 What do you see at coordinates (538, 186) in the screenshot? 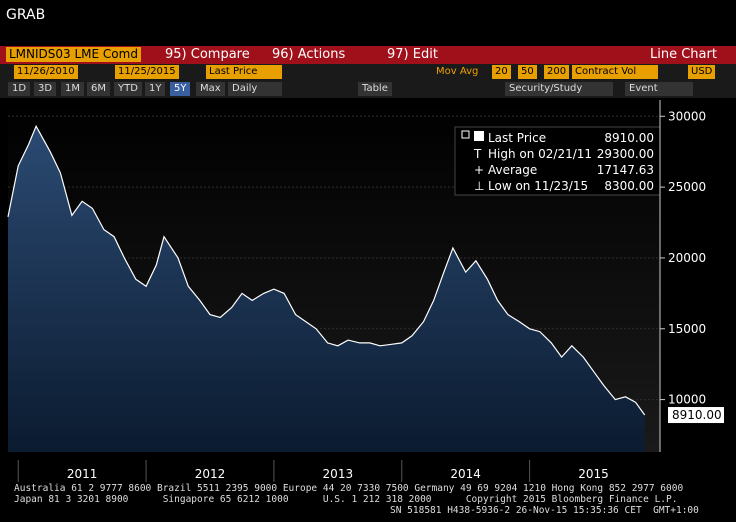
I see `legend-label: Low on 11/23/15` at bounding box center [538, 186].